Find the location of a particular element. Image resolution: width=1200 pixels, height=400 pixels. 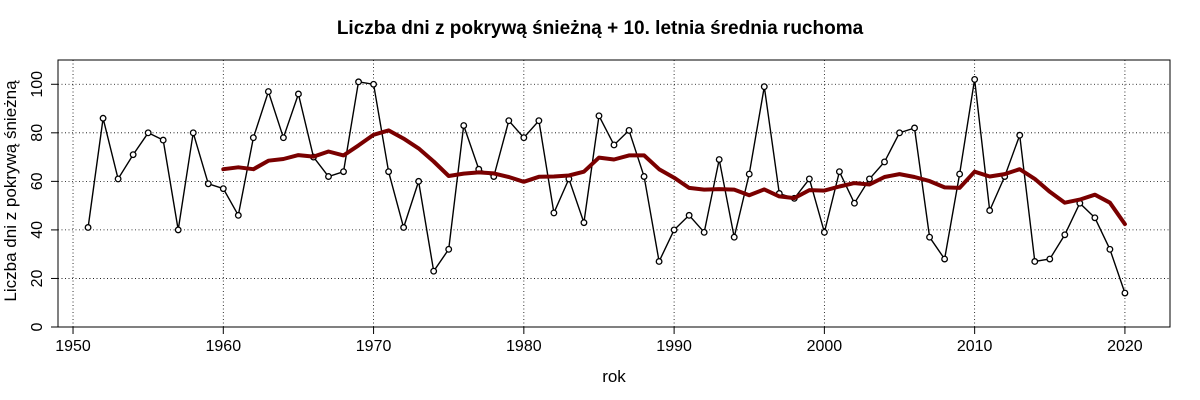

x-axis-label: rok is located at coordinates (614, 376).